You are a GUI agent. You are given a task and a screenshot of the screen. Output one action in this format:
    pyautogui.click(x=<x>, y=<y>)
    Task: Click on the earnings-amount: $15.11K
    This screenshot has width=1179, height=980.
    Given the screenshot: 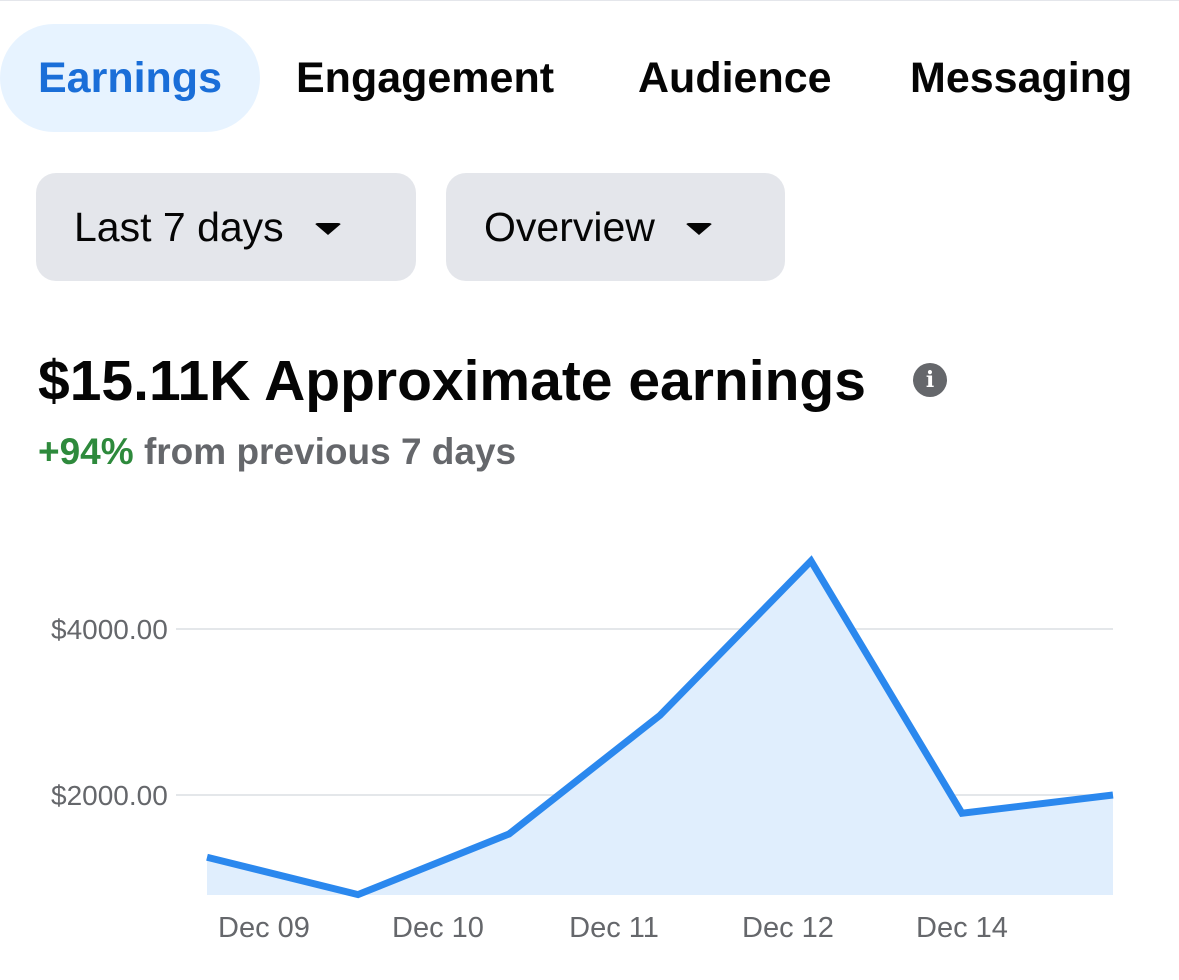 What is the action you would take?
    pyautogui.click(x=144, y=381)
    